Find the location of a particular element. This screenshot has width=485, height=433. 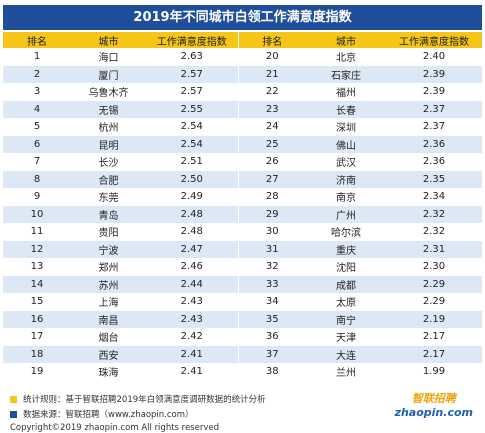

table-row: 9 东莞 2.49 28 南京 2.34 is located at coordinates (242, 197).